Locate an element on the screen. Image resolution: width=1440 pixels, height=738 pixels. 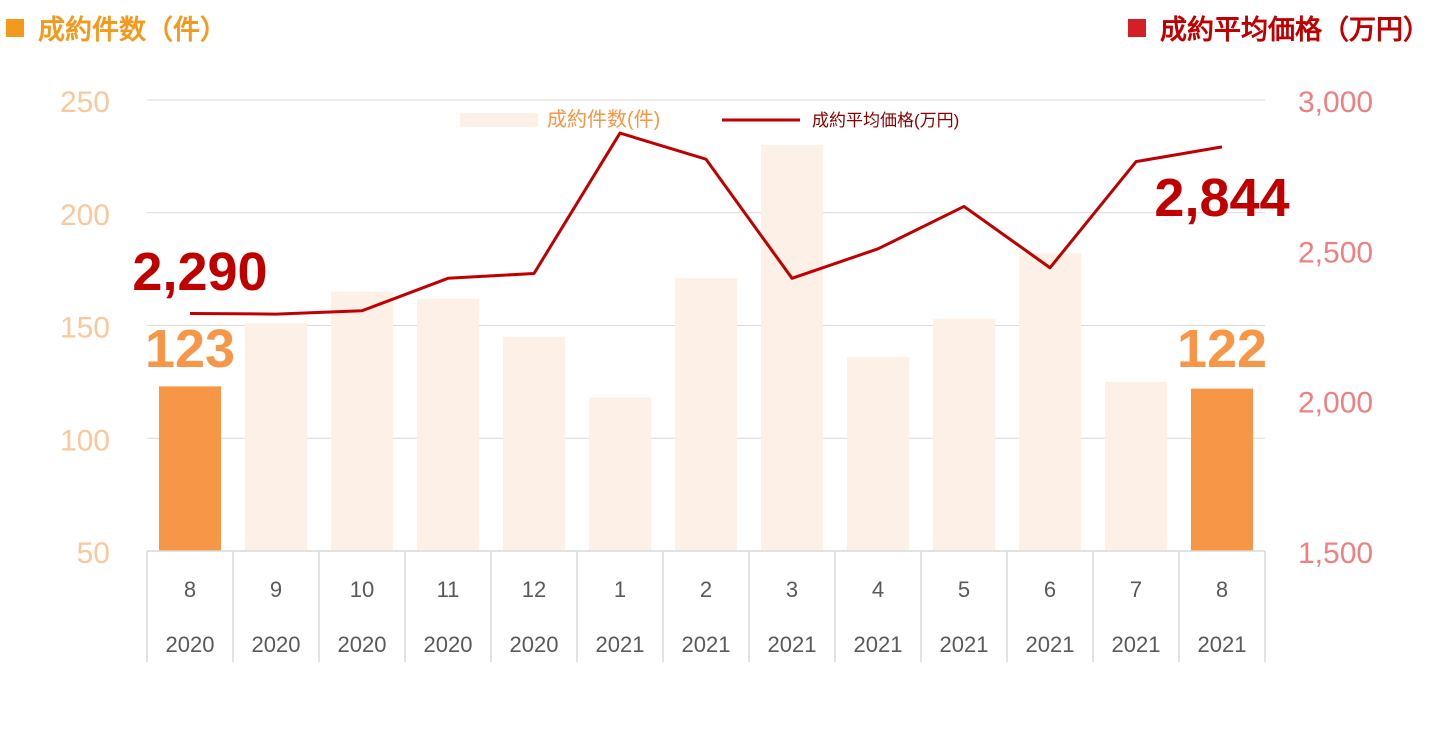
month-label: 12 is located at coordinates (534, 589).